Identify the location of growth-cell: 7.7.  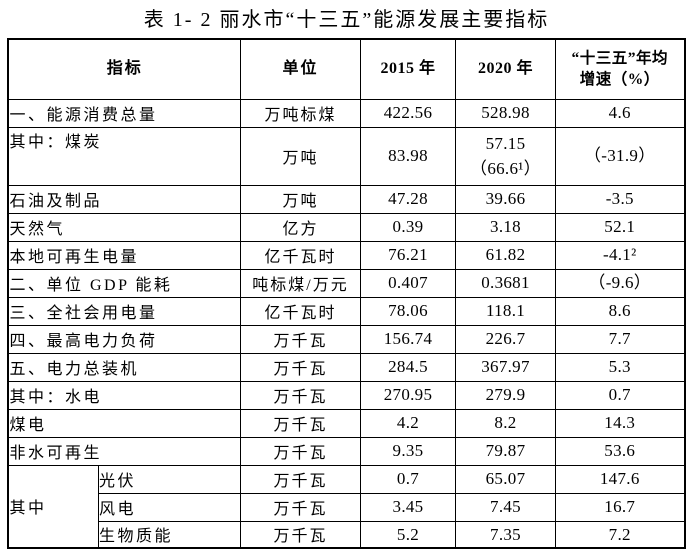
(620, 339).